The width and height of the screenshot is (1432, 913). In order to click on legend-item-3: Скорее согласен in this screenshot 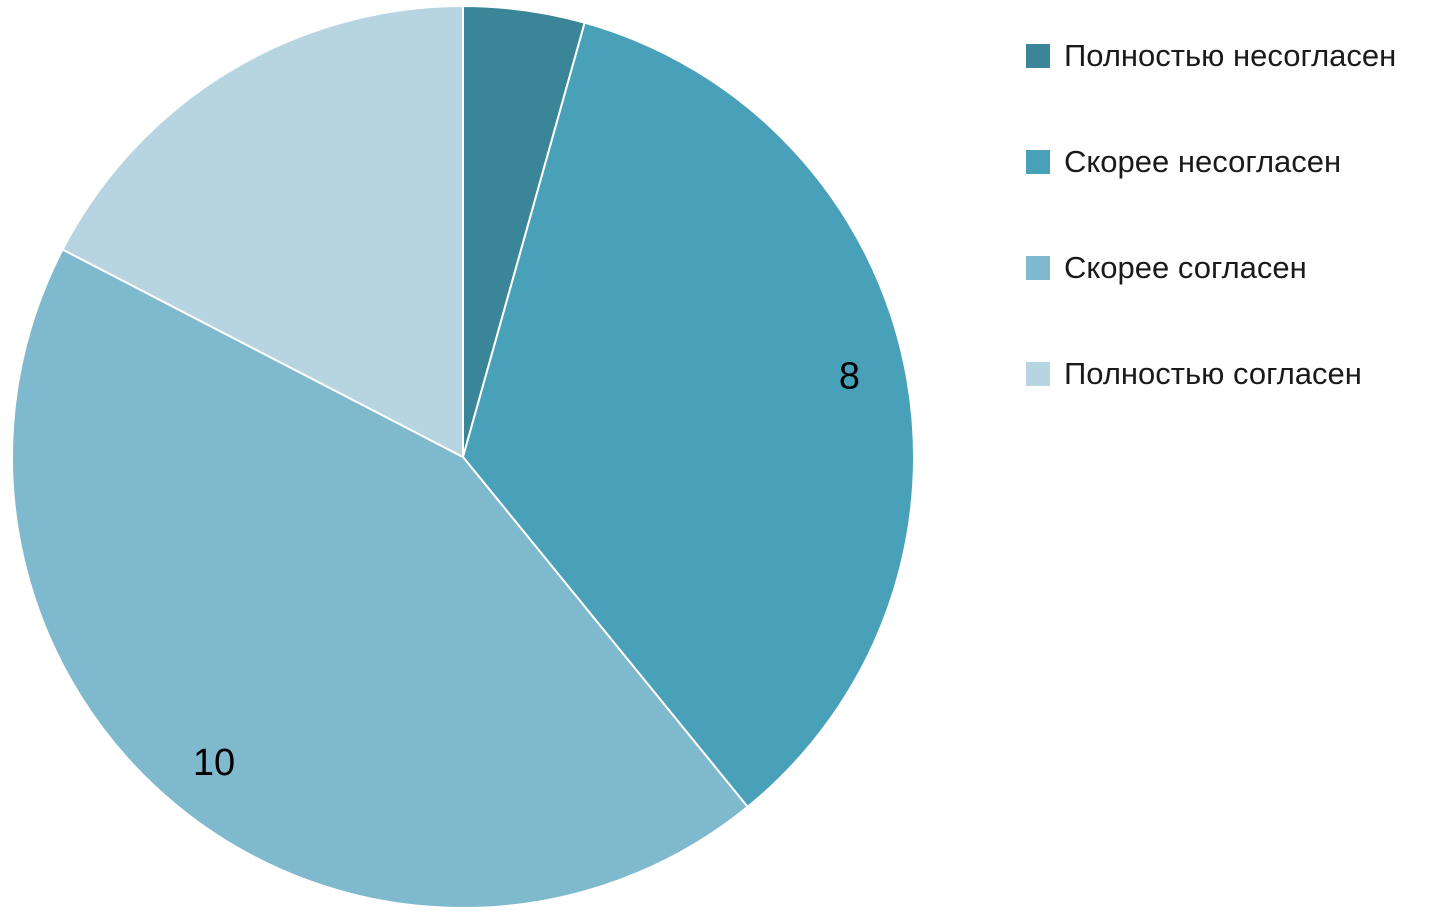, I will do `click(1211, 268)`.